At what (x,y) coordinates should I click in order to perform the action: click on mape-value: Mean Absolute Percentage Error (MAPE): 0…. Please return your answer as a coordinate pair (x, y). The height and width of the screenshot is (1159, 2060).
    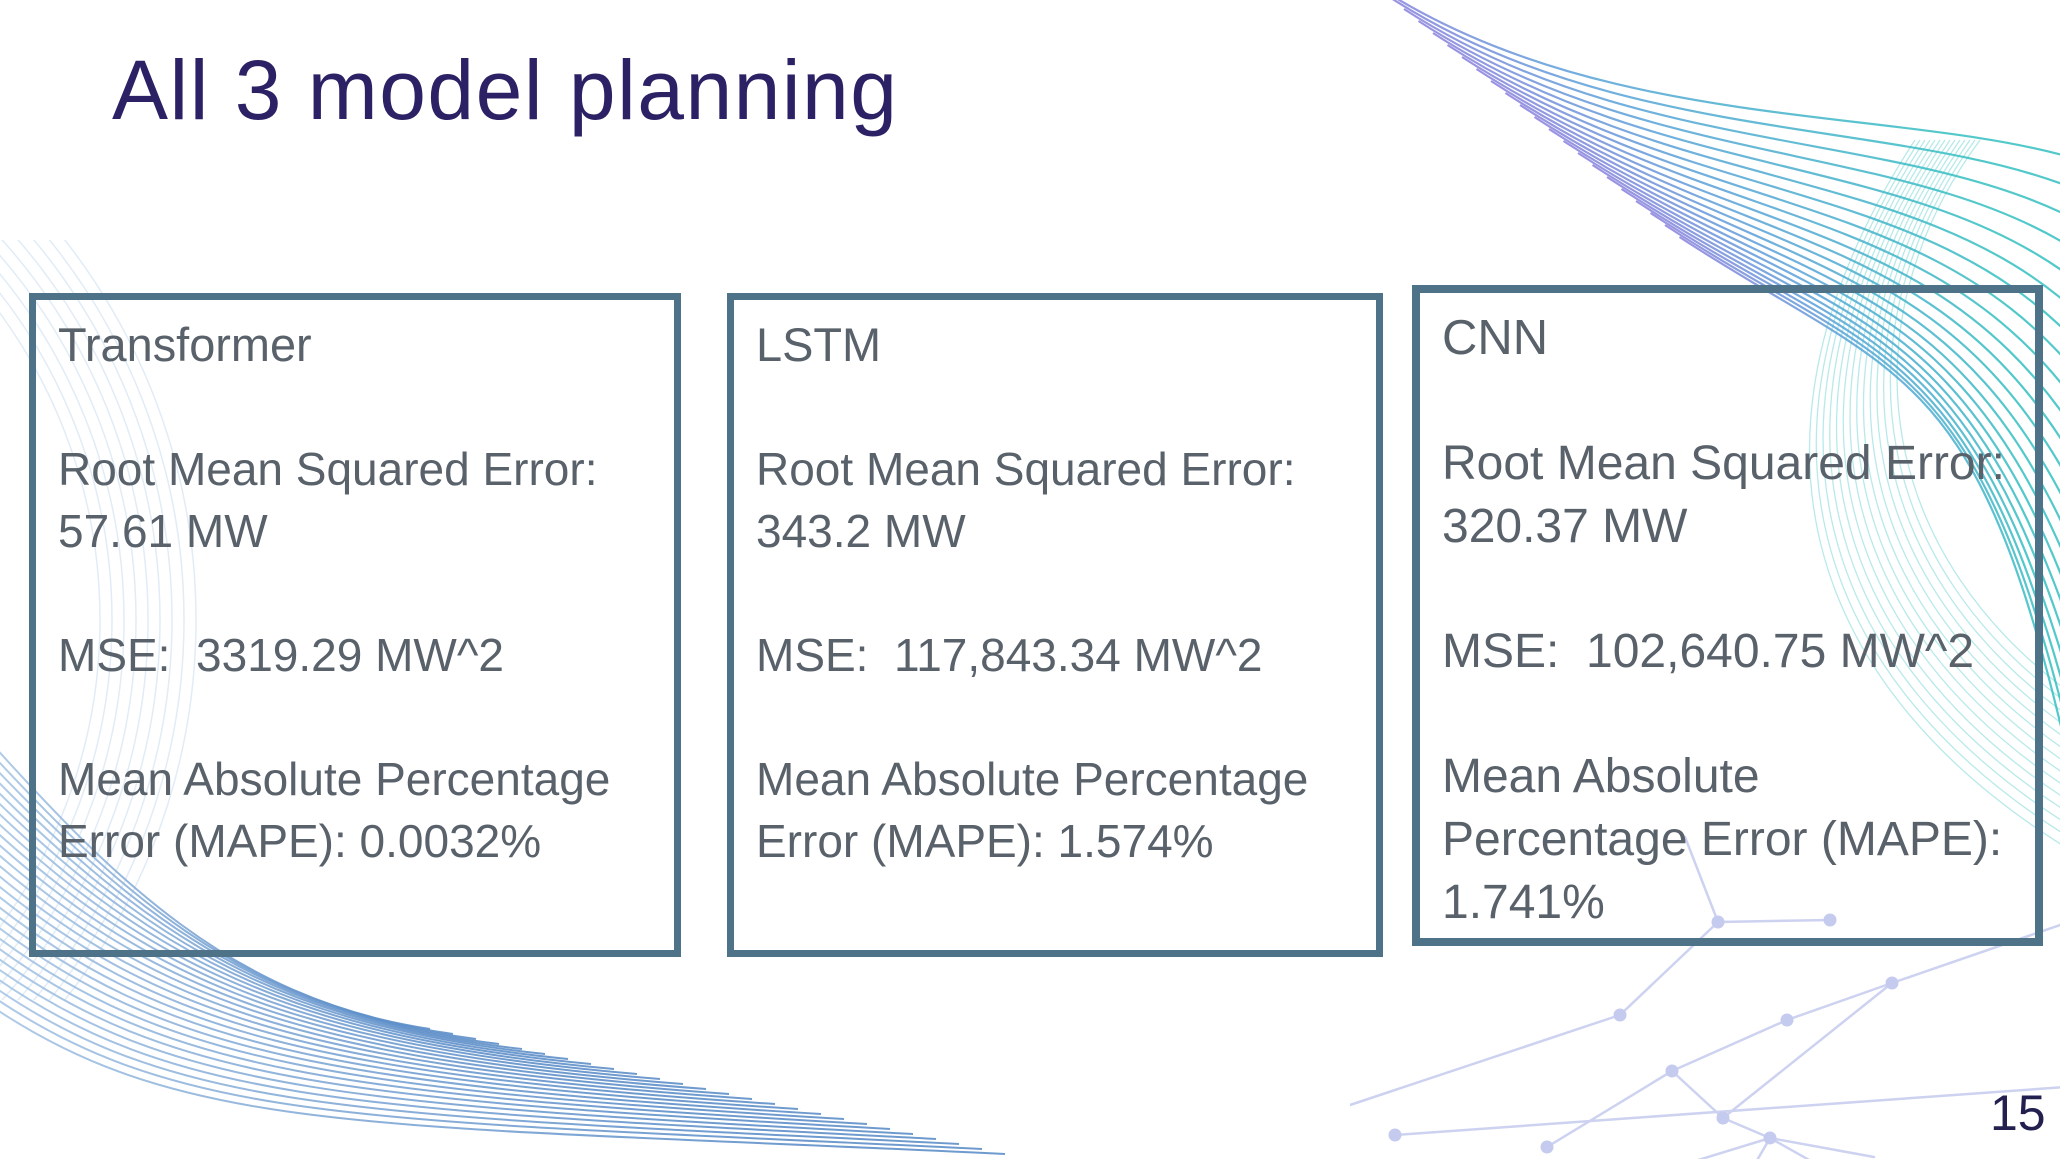
    Looking at the image, I should click on (334, 810).